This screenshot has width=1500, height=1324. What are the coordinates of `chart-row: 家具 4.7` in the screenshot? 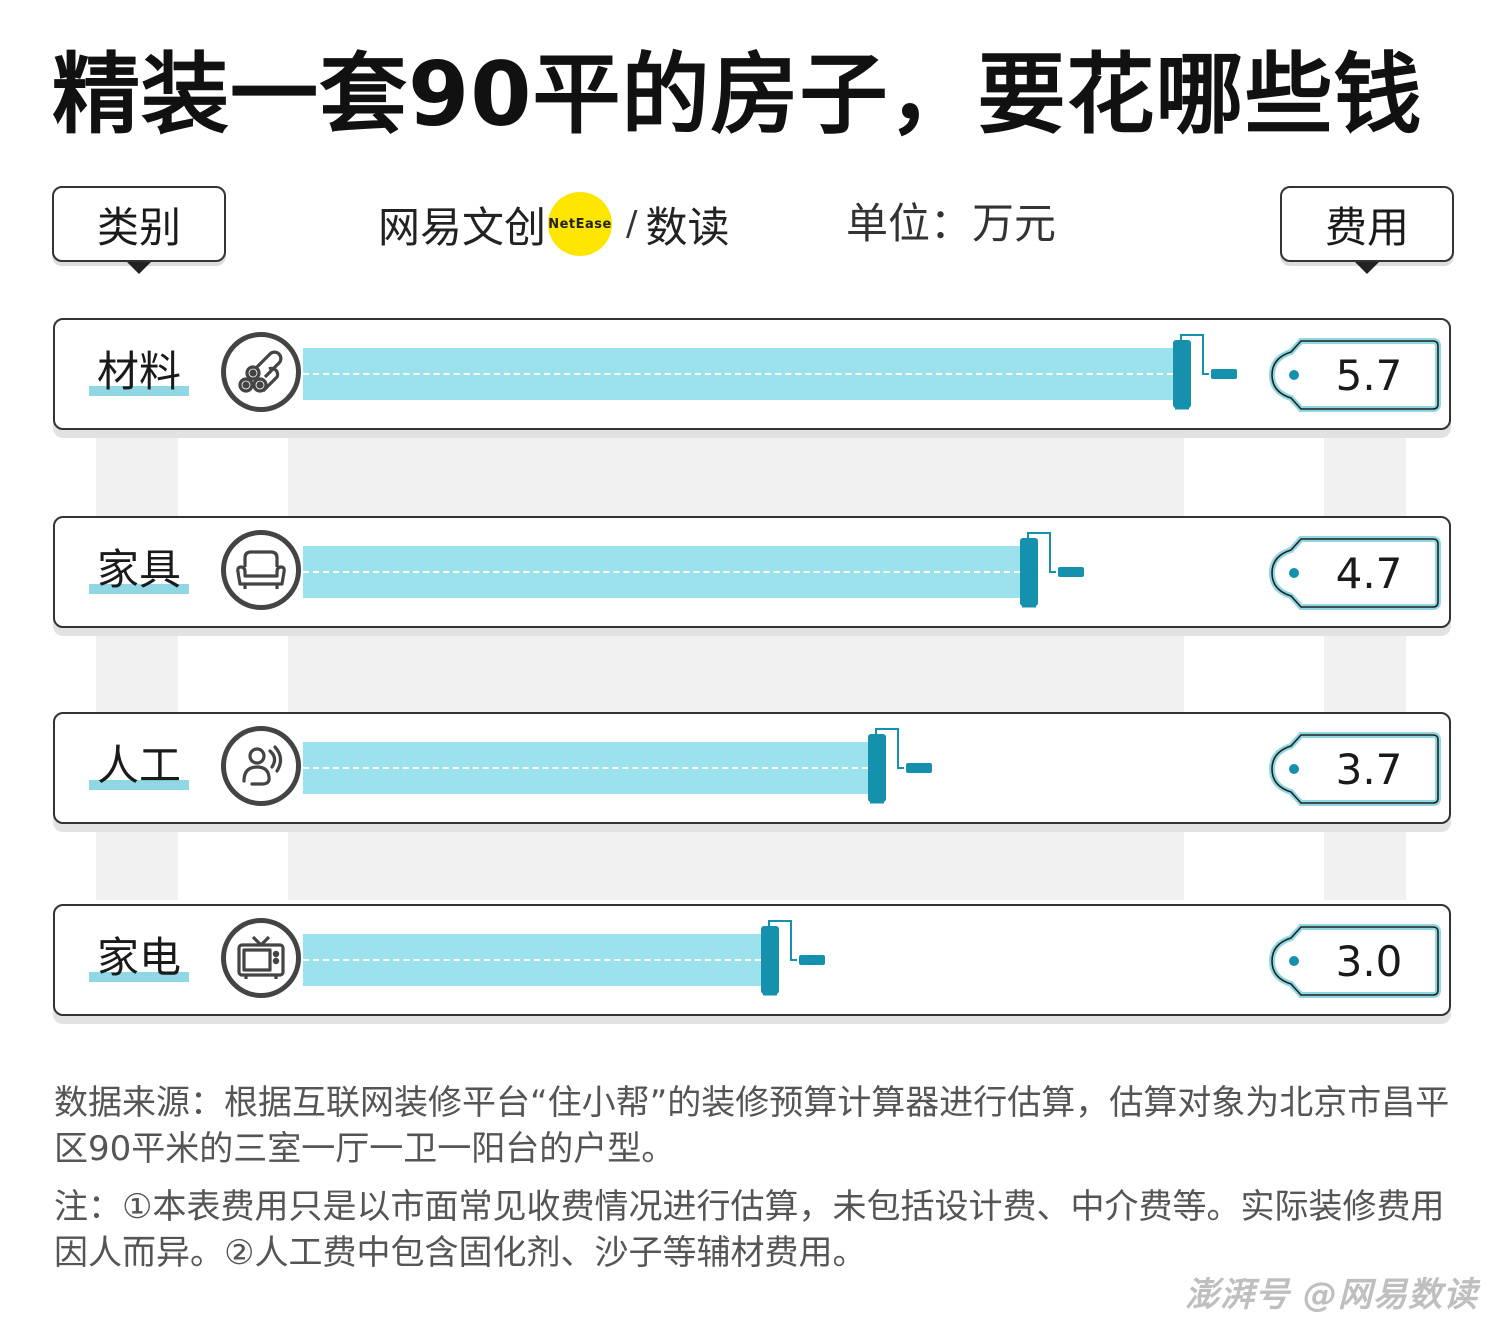 It's located at (752, 572).